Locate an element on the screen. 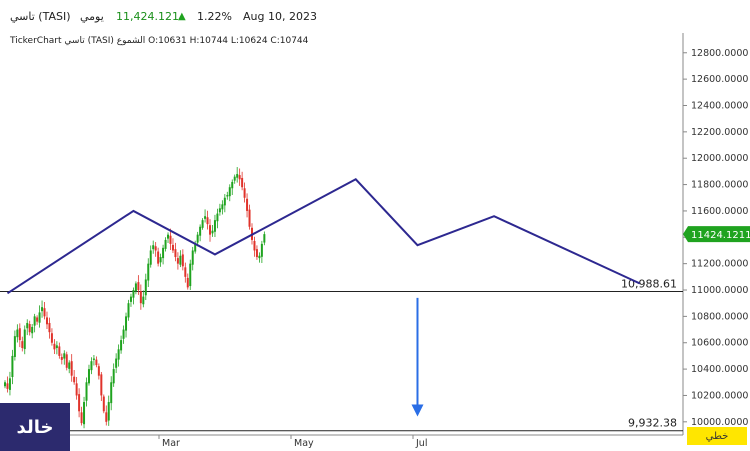  symbol-name: تاسي (TASI) is located at coordinates (40, 16).